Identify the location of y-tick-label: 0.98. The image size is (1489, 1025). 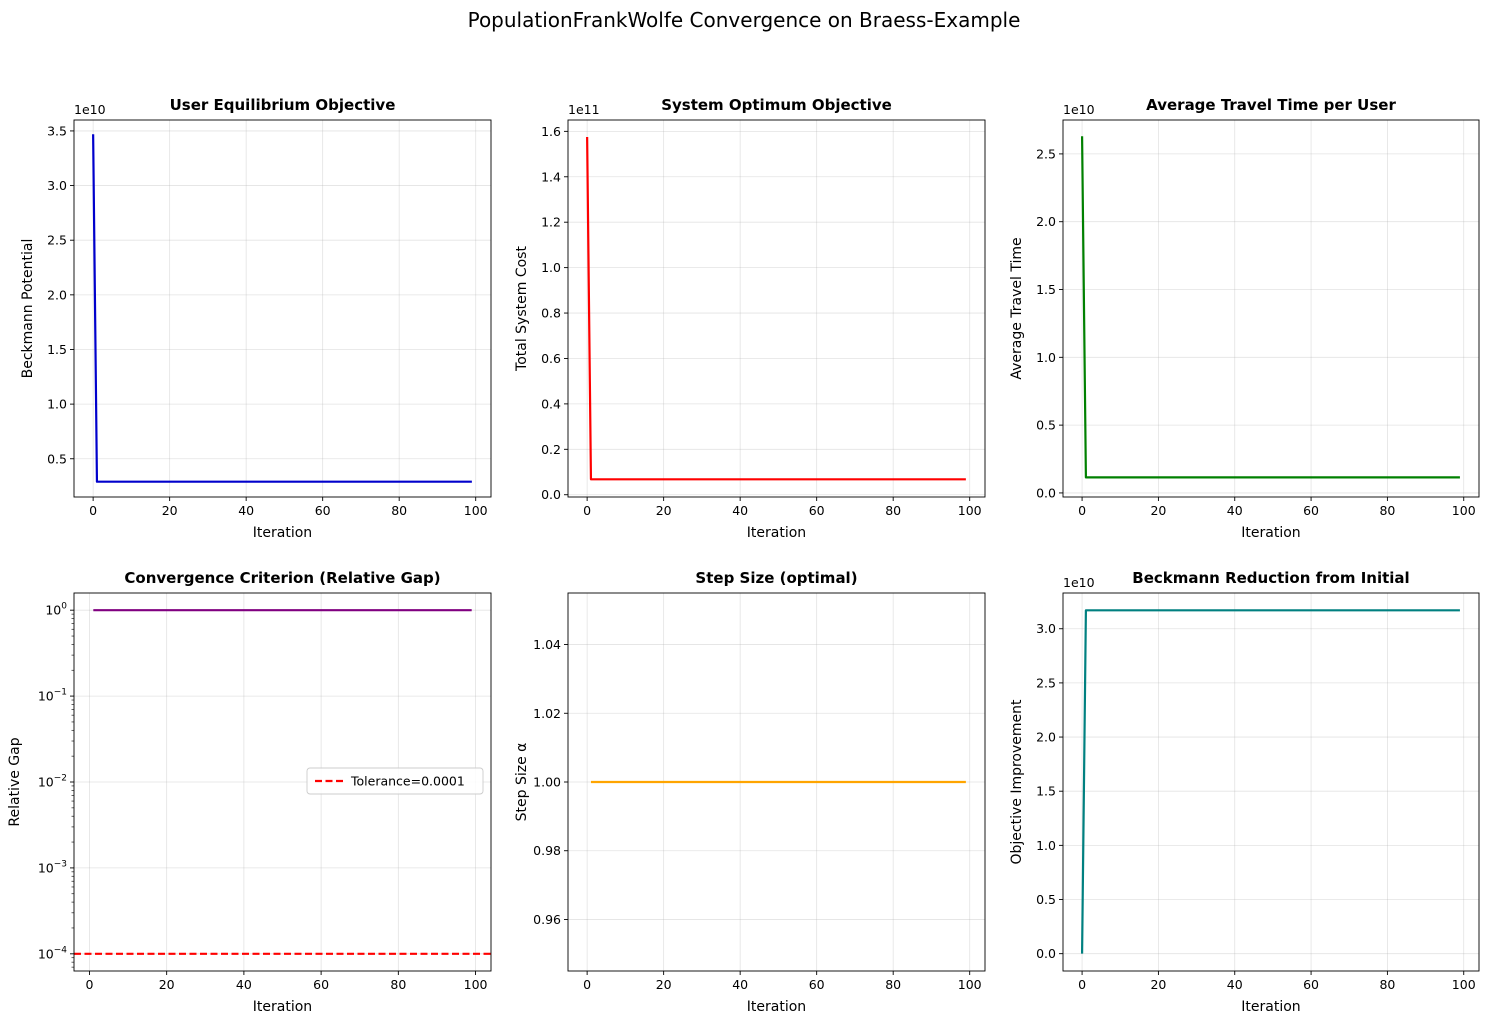
(547, 850).